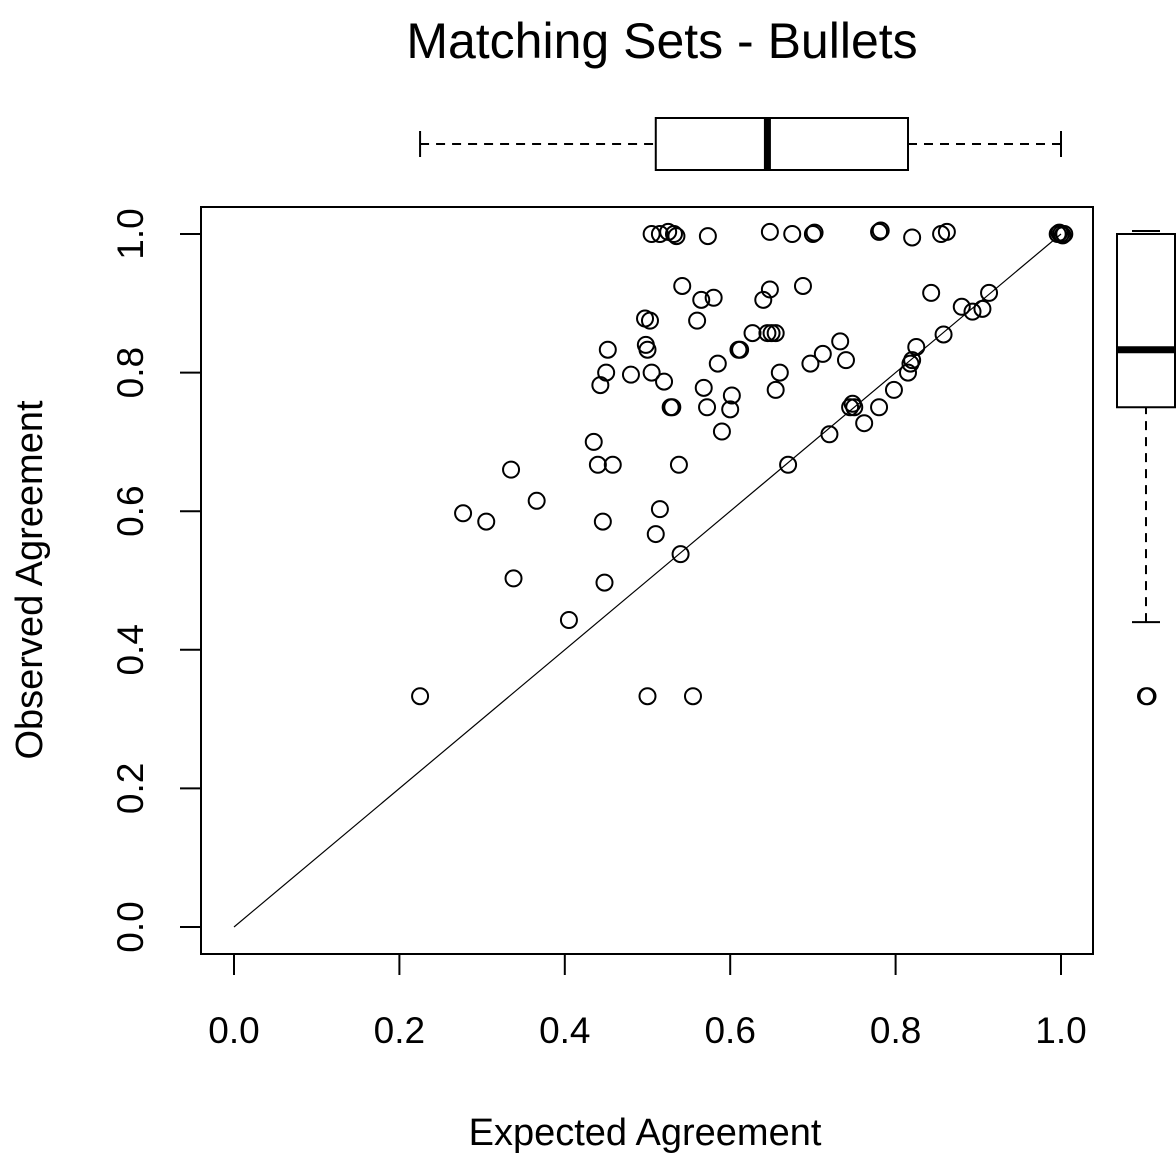  Describe the element at coordinates (130, 649) in the screenshot. I see `y-tick-label: 0.4` at that location.